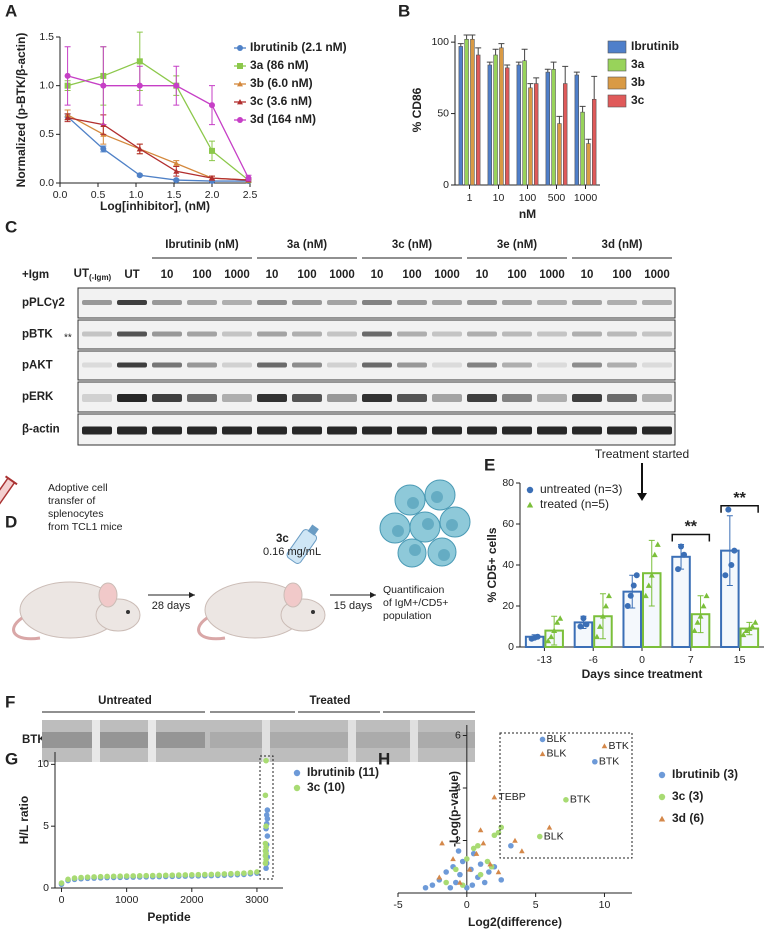  I want to click on series-line, so click(158, 149).